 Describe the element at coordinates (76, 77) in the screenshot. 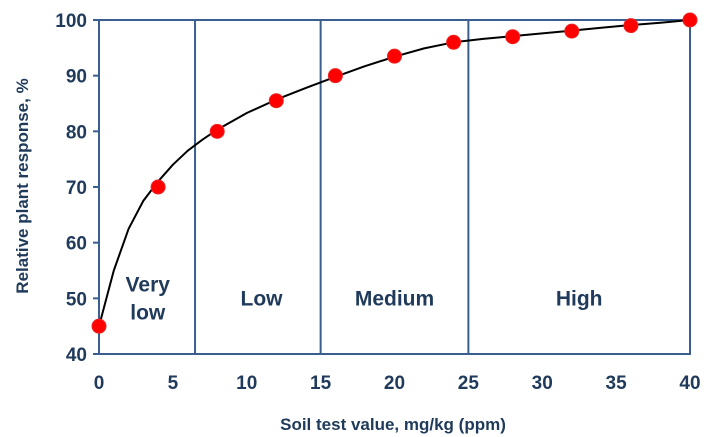

I see `y-tick-label: 90` at that location.